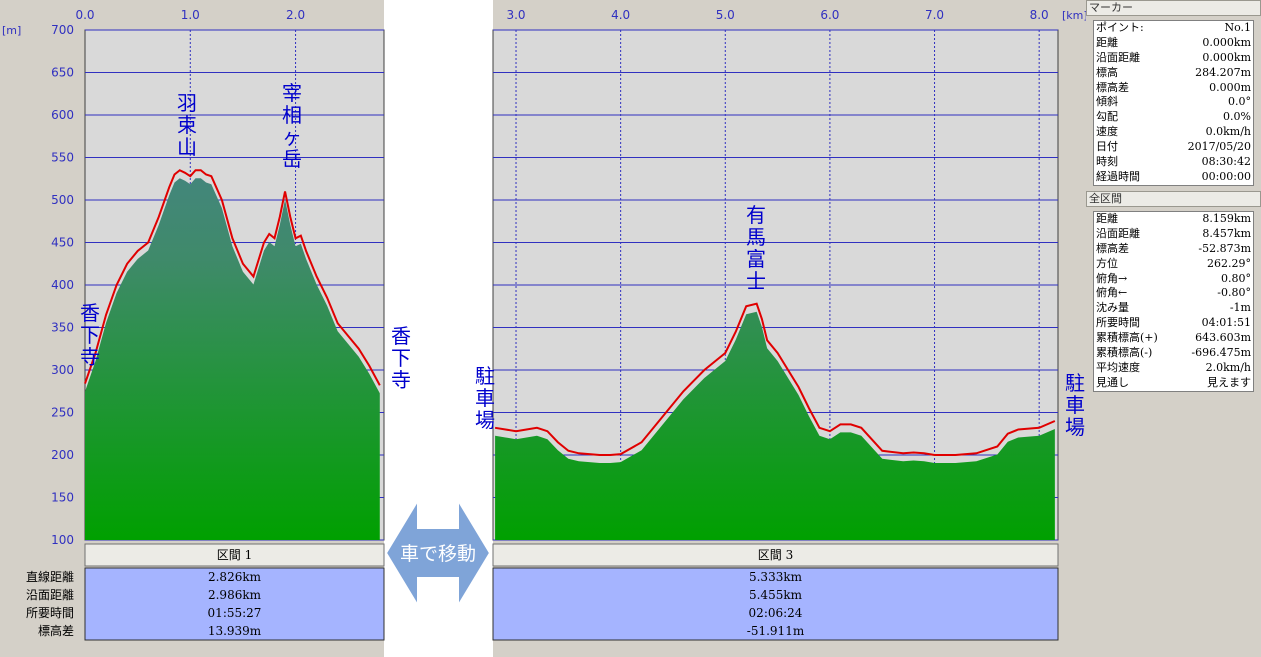  I want to click on total-row: 累積標高(+) 643.603m, so click(1173, 338).